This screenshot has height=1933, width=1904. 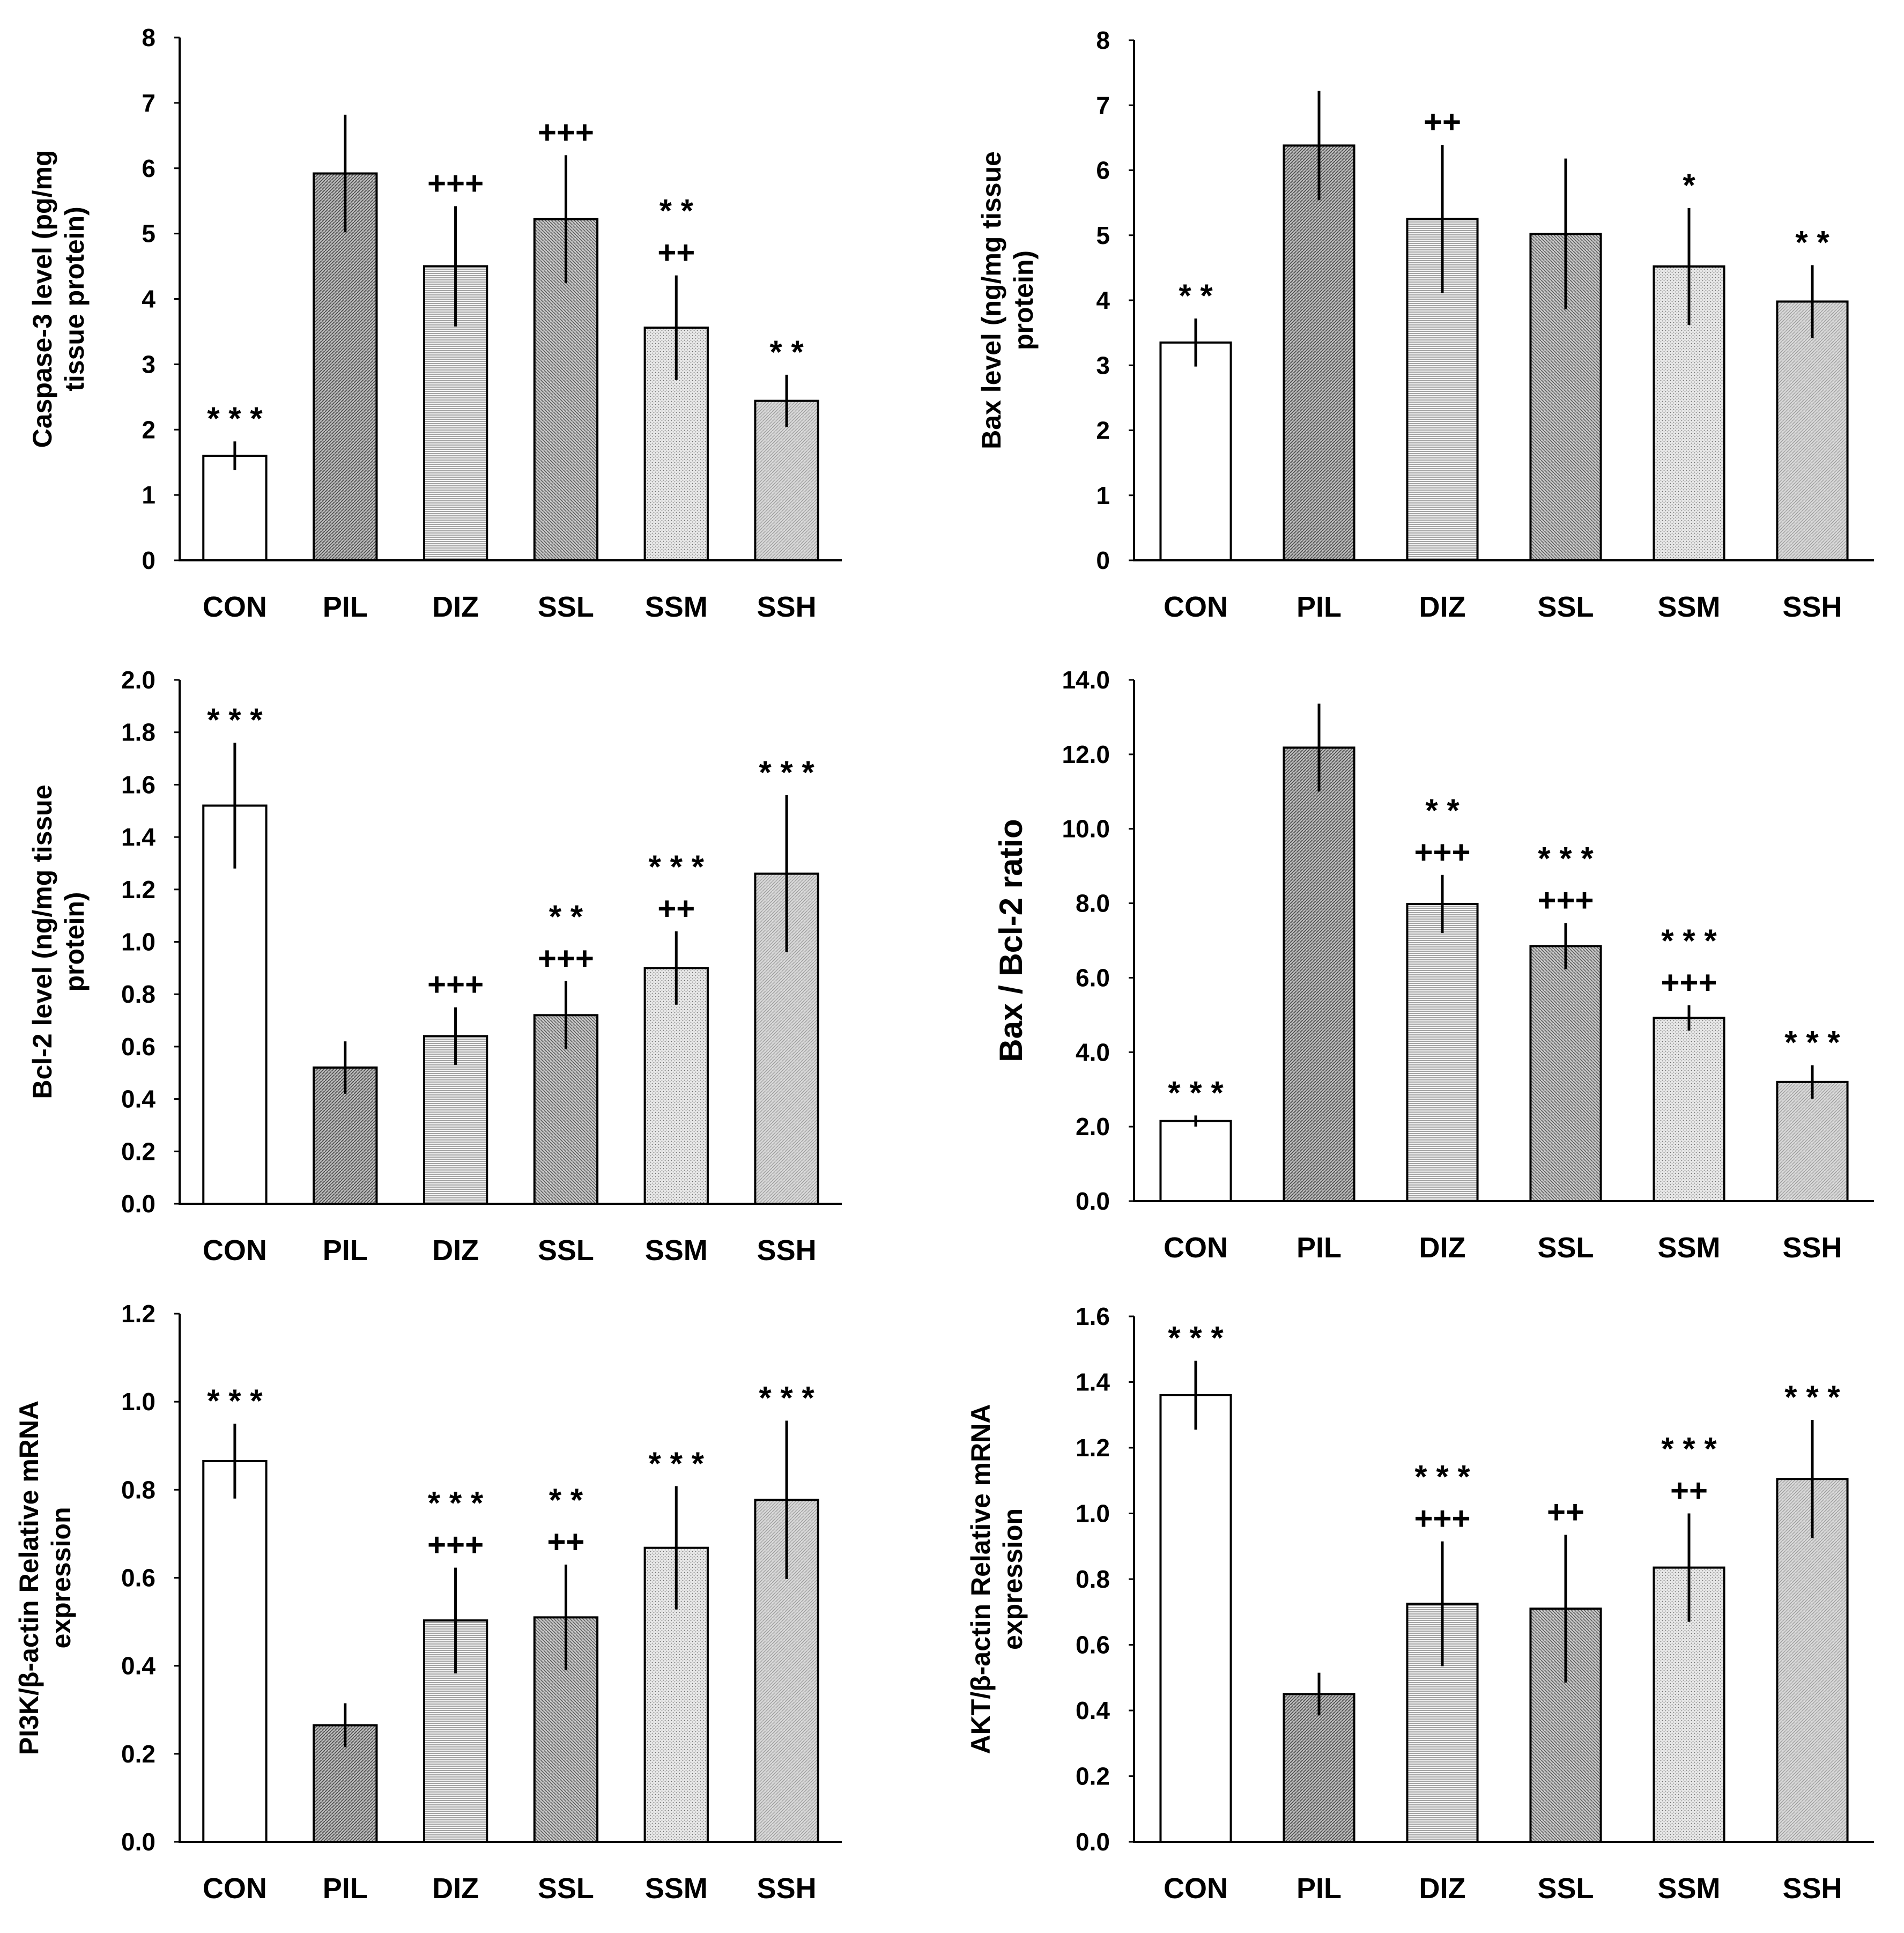 What do you see at coordinates (58, 299) in the screenshot?
I see `y-axis-label: Caspase-3 level (pg/mgtissue protein)` at bounding box center [58, 299].